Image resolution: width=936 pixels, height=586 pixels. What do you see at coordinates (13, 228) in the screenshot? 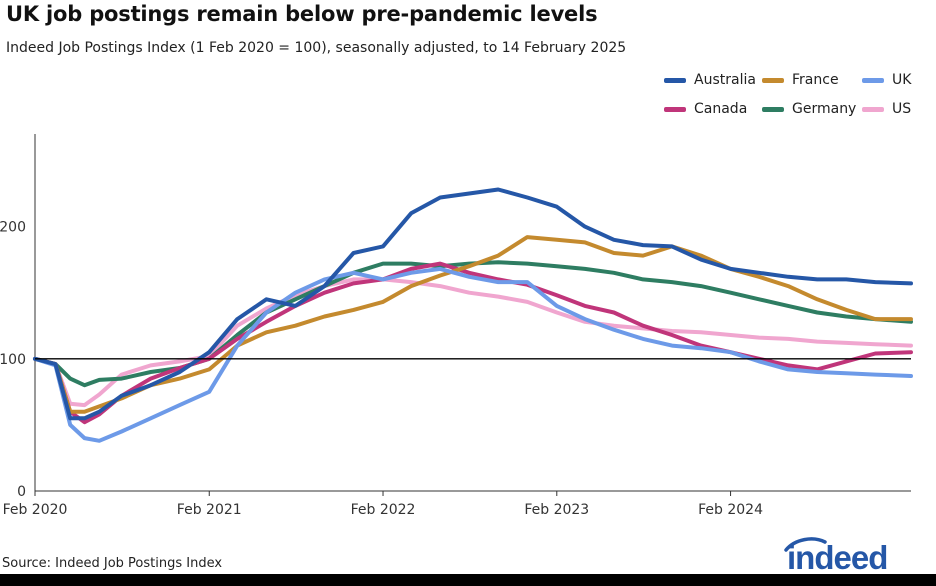
I see `y-tick-label-200: 200` at bounding box center [13, 228].